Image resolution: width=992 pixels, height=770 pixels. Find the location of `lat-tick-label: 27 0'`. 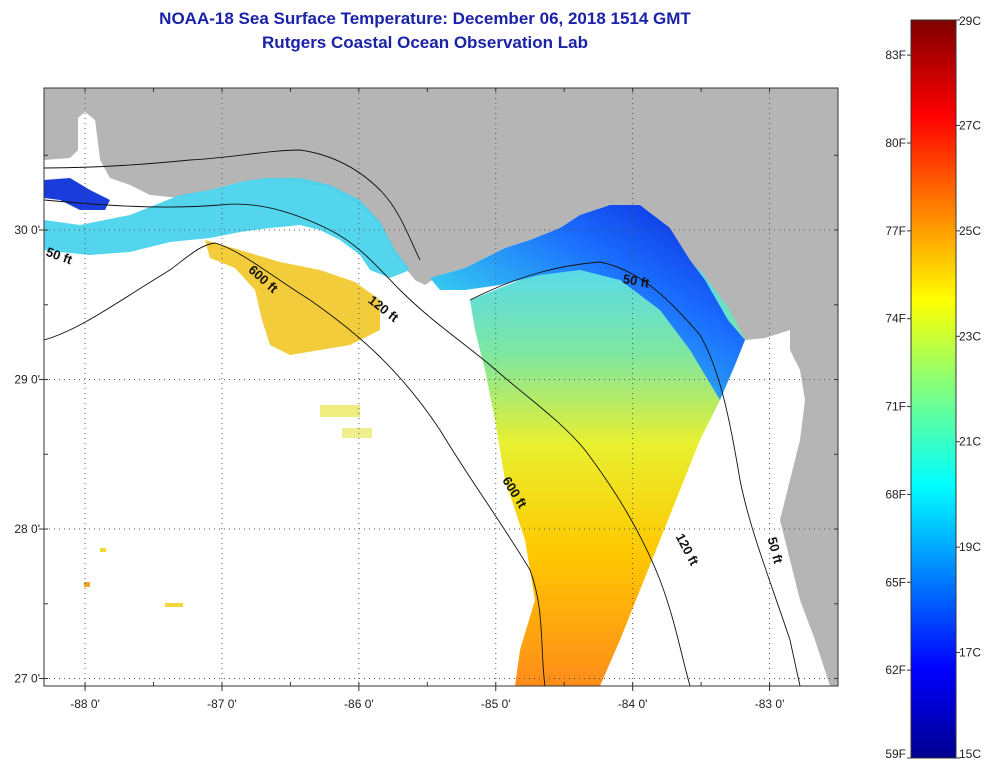

lat-tick-label: 27 0' is located at coordinates (27, 679).